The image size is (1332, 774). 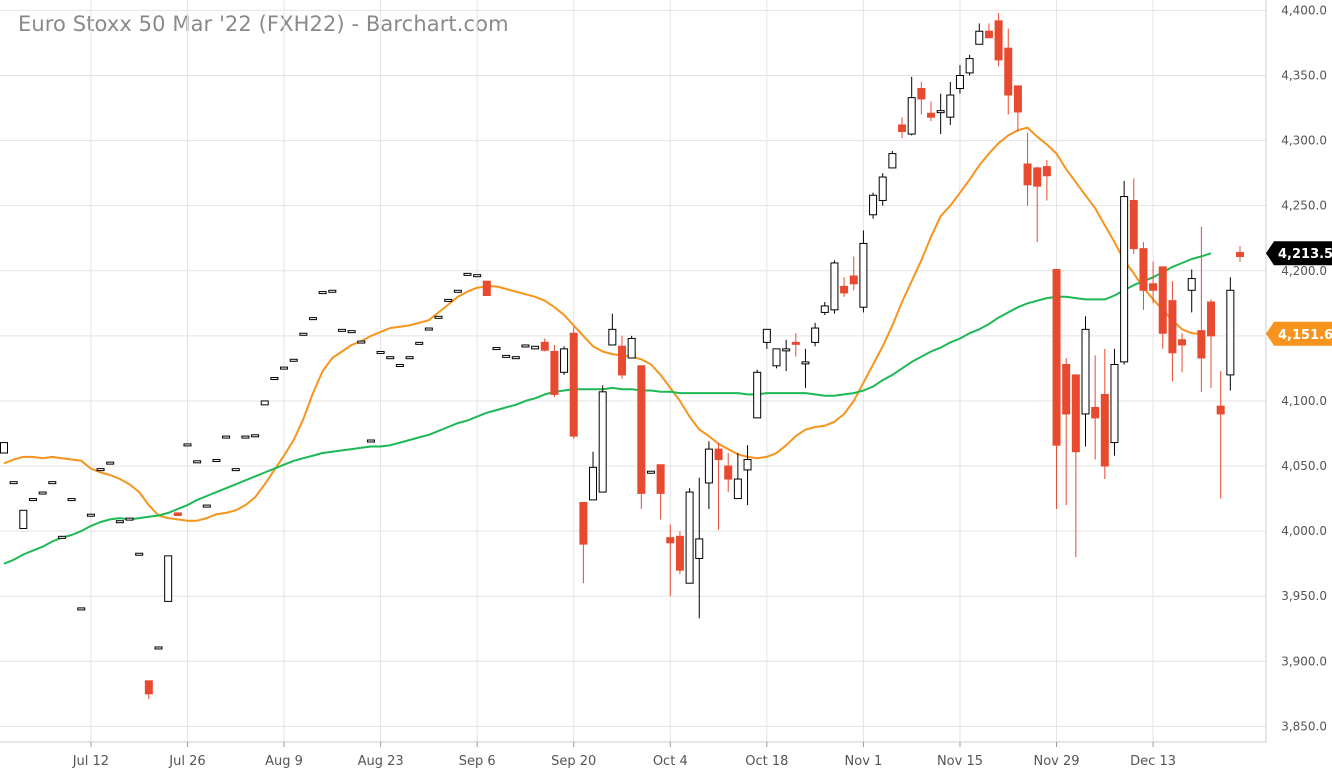 I want to click on x-tick-label: Aug 9, so click(x=284, y=761).